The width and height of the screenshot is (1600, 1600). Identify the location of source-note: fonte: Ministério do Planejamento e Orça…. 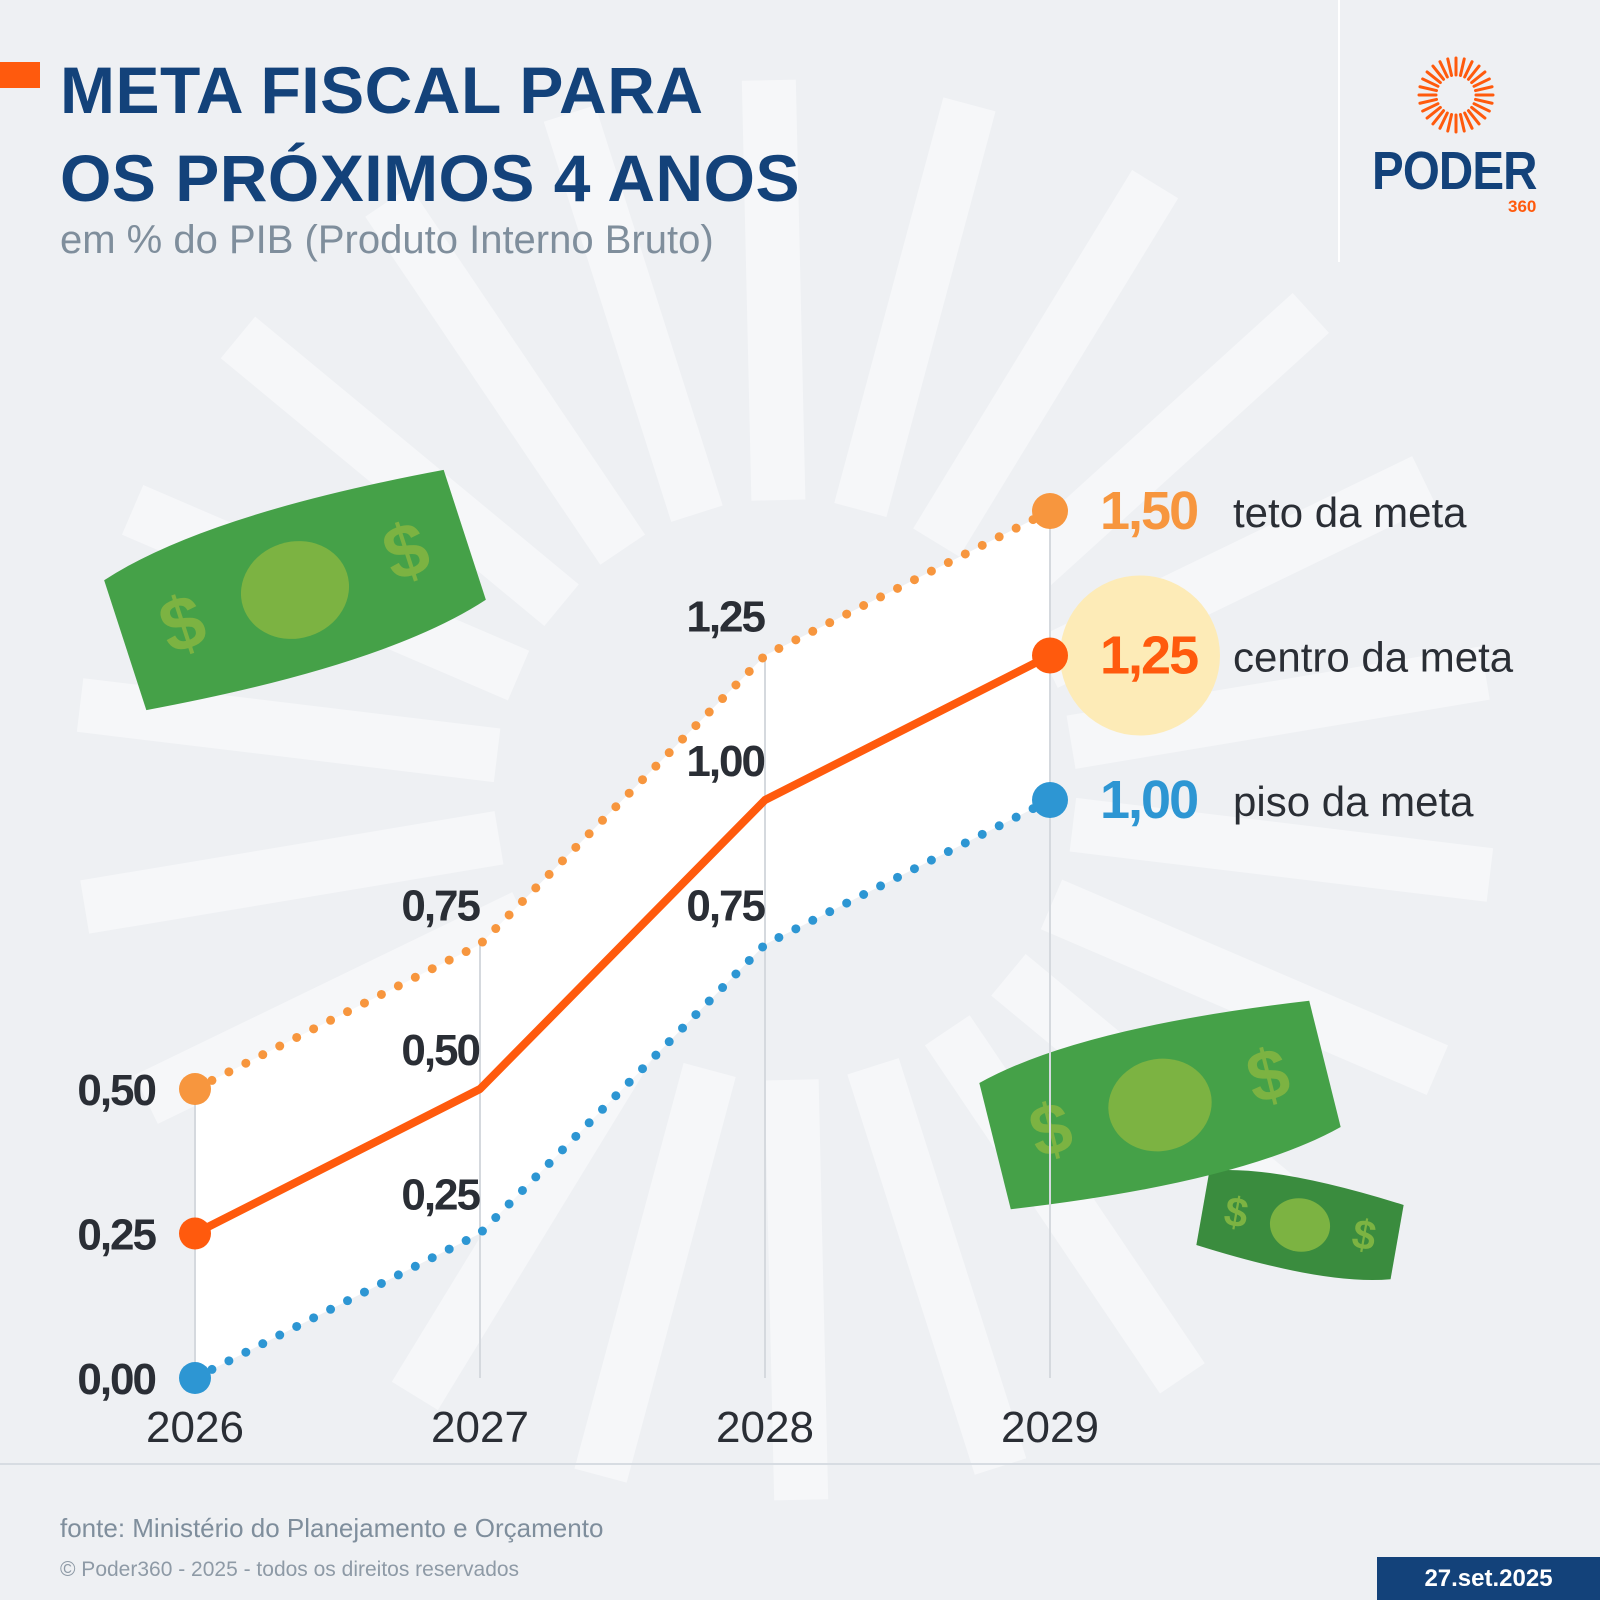
(332, 1528).